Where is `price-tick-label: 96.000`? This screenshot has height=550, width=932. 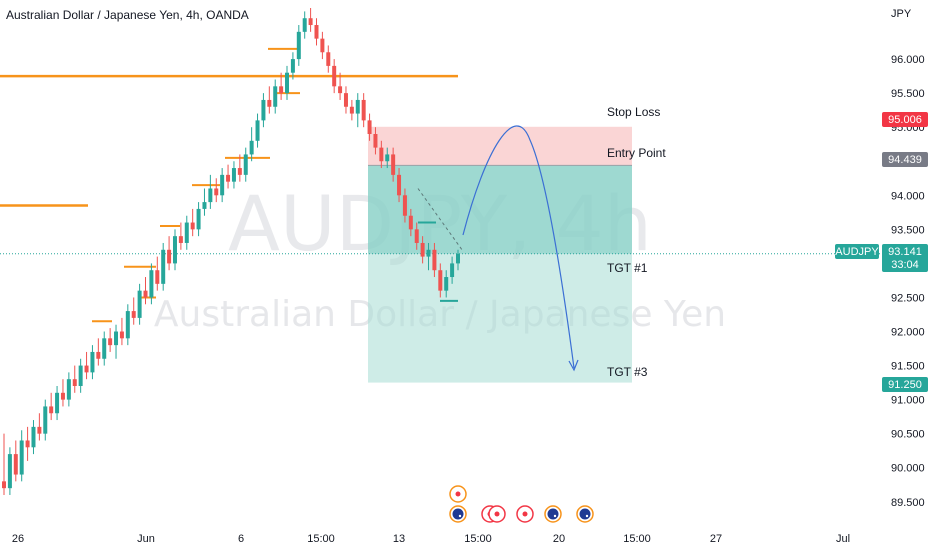
price-tick-label: 96.000 is located at coordinates (908, 60).